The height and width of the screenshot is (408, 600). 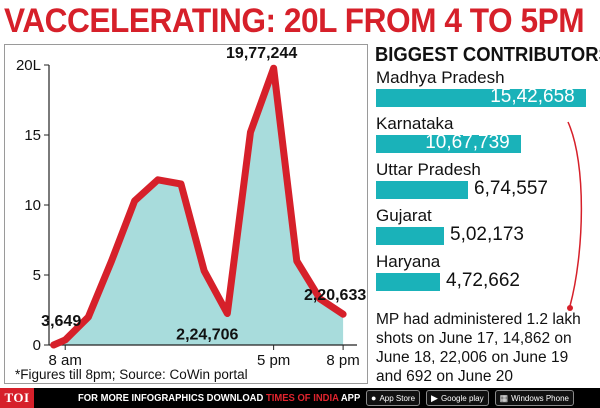 What do you see at coordinates (434, 397) in the screenshot?
I see `play-icon: ▶` at bounding box center [434, 397].